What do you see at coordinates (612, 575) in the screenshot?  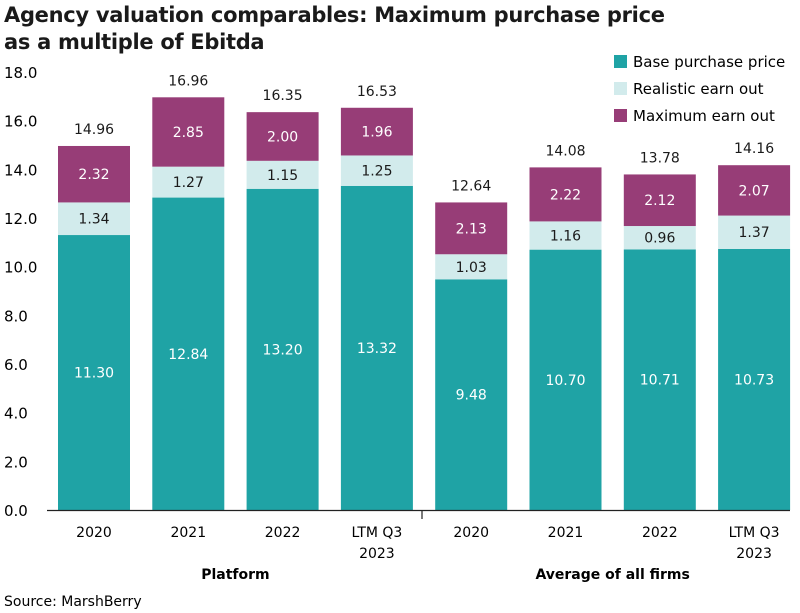 I see `group-label: Average of all firms` at bounding box center [612, 575].